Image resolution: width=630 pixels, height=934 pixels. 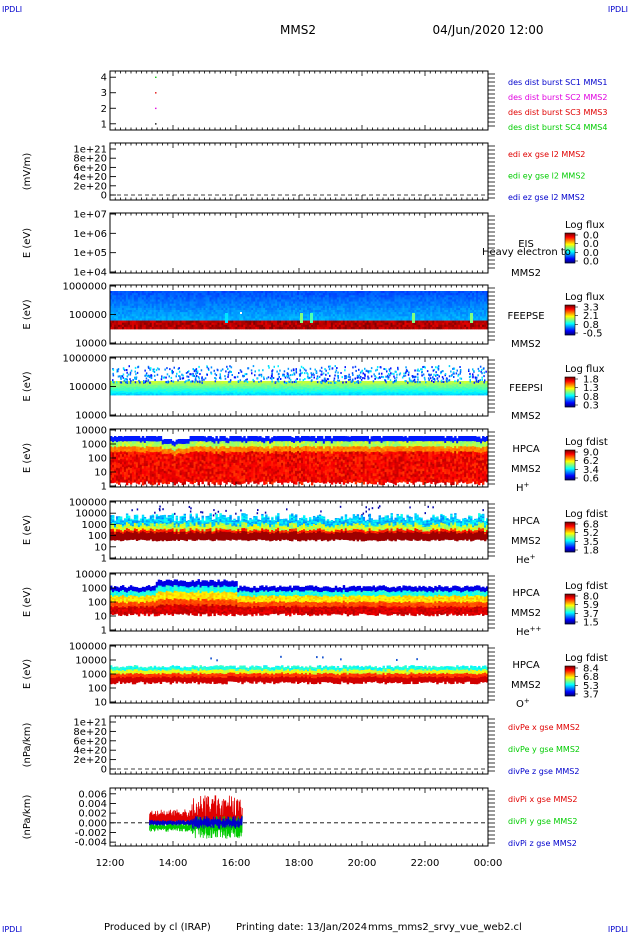 What do you see at coordinates (526, 344) in the screenshot?
I see `spacecraft-label: MMS2` at bounding box center [526, 344].